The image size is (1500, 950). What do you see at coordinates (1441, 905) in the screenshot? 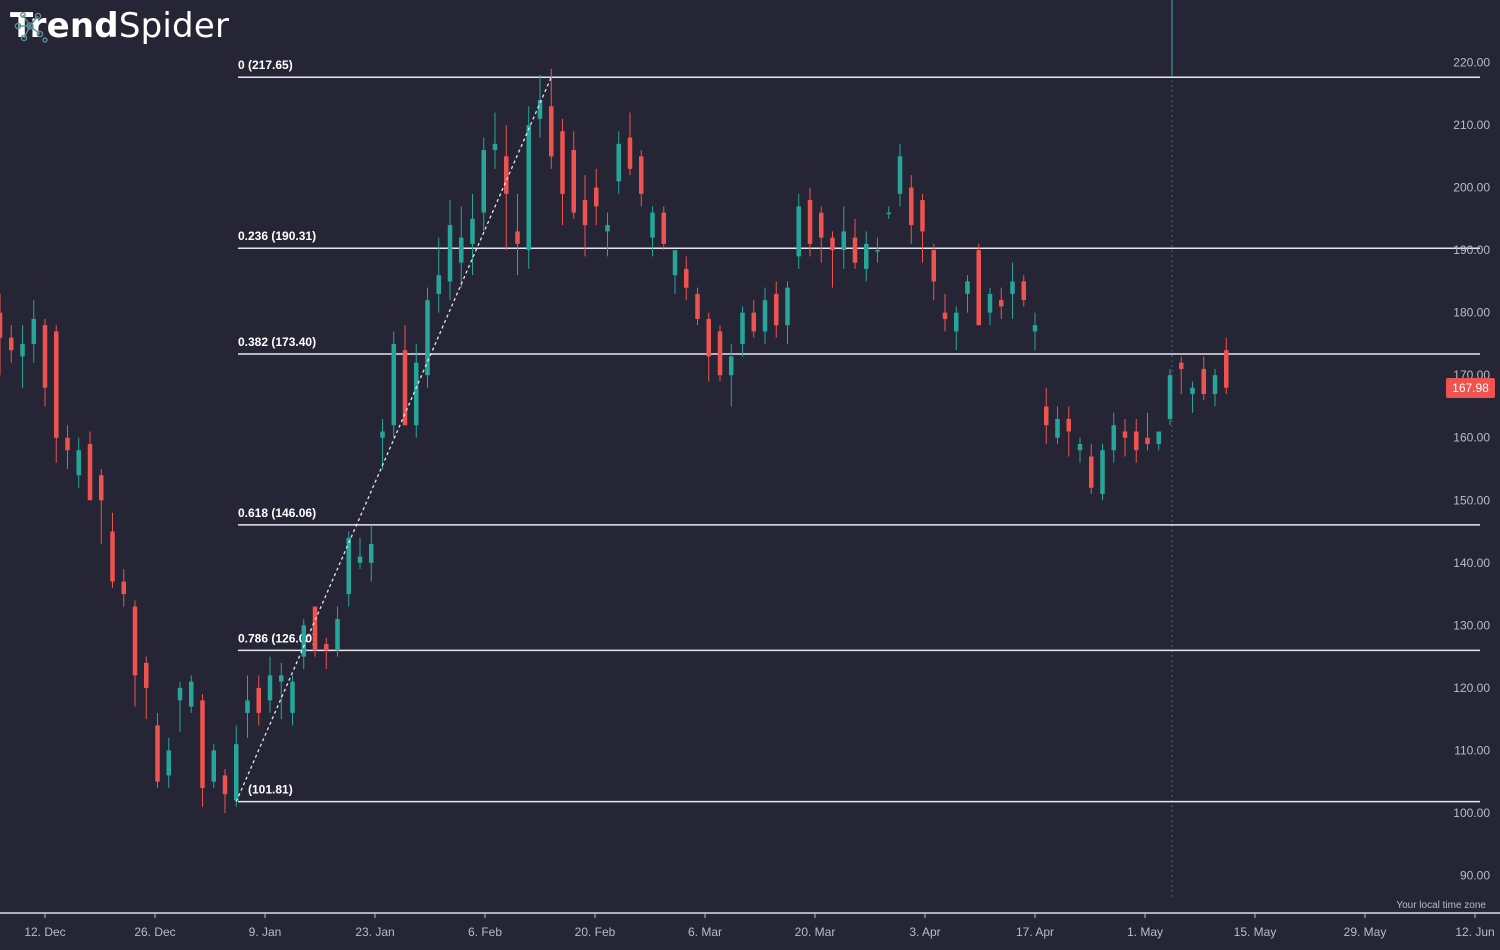
I see `timezone-label: Your local time zone` at bounding box center [1441, 905].